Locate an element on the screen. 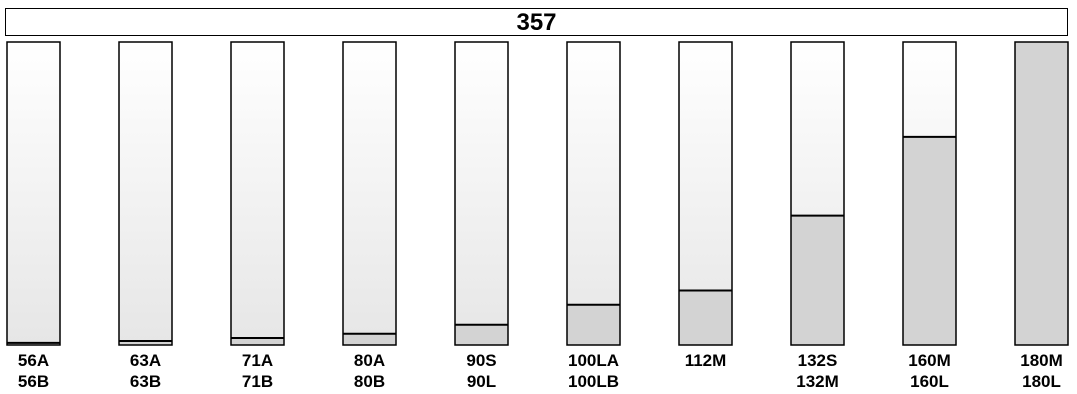 The height and width of the screenshot is (394, 1077). category-label-bottom: 160L is located at coordinates (929, 381).